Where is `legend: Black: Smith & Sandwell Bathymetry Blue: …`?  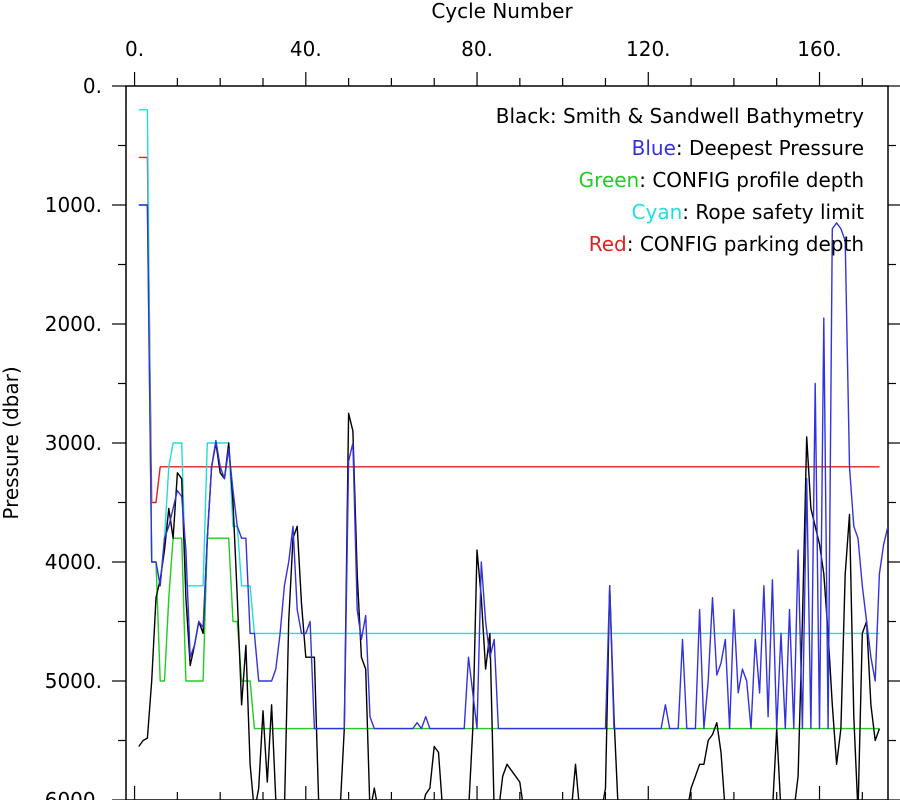
legend: Black: Smith & Sandwell Bathymetry Blue: … is located at coordinates (680, 180).